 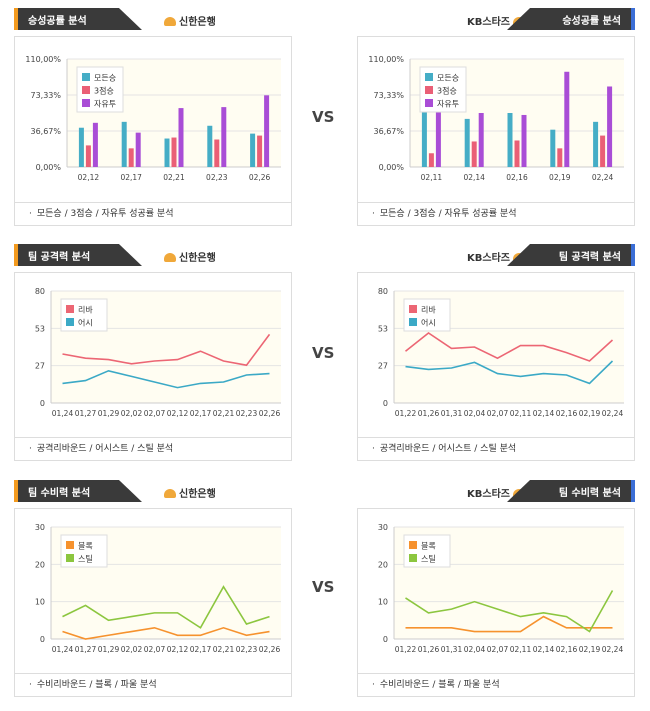 I want to click on x-tick-label: 02,24, so click(x=613, y=413).